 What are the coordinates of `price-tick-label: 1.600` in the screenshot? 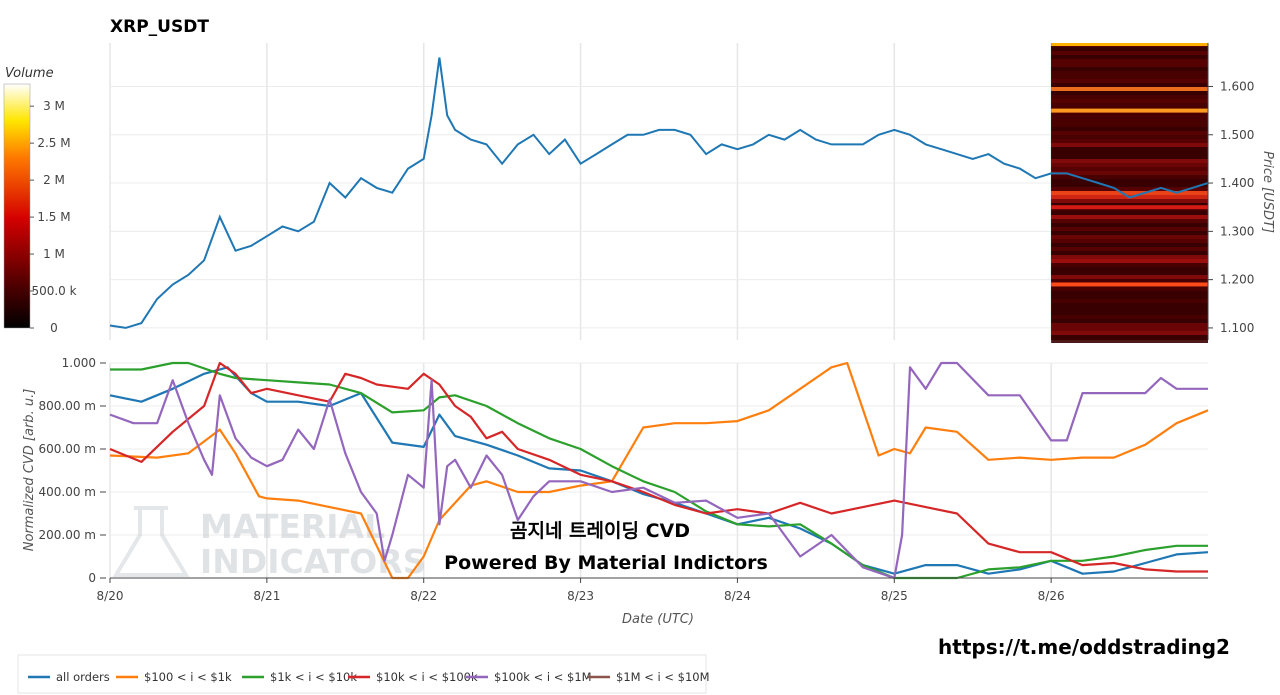 It's located at (1237, 86).